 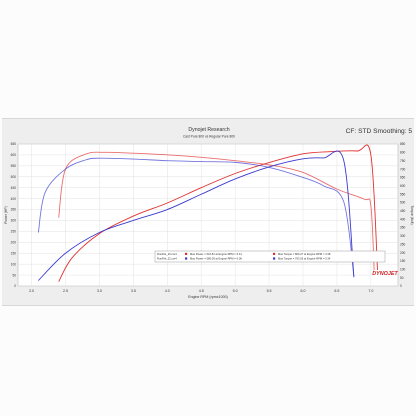 I want to click on y-right-tick-label: 500, so click(x=403, y=203).